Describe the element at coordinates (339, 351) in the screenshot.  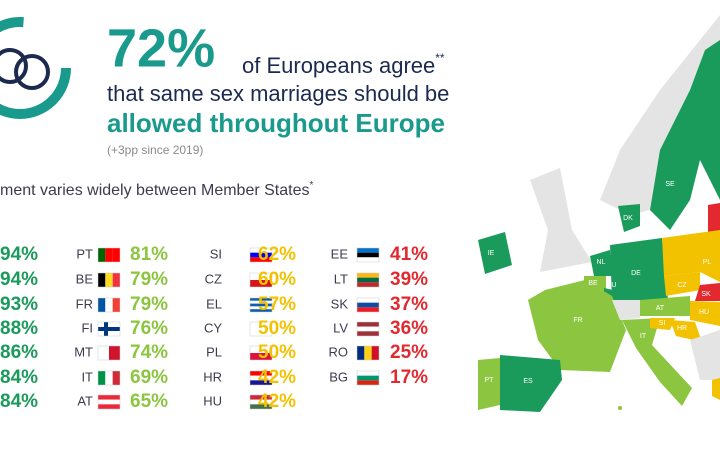
I see `country-code: RO` at that location.